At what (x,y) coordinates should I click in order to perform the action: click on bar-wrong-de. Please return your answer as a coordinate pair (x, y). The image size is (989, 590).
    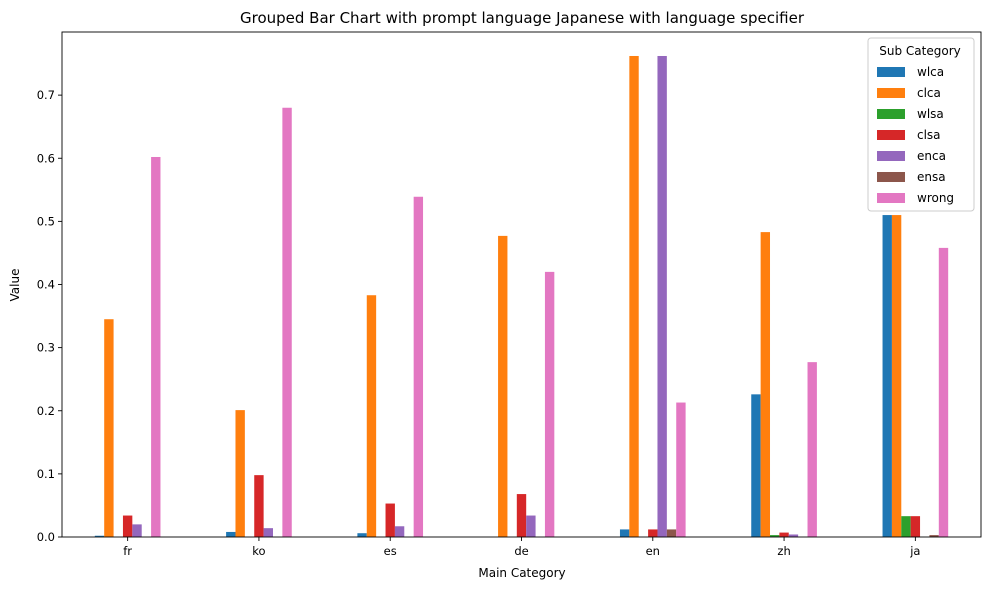
    Looking at the image, I should click on (549, 404).